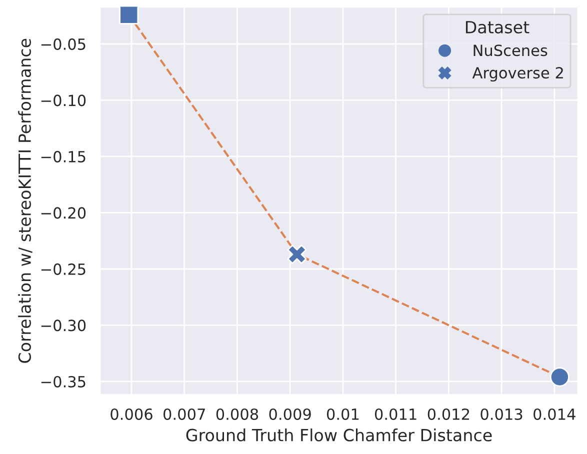 The image size is (587, 454). Describe the element at coordinates (63, 156) in the screenshot. I see `y-tick-label: −0.15` at that location.